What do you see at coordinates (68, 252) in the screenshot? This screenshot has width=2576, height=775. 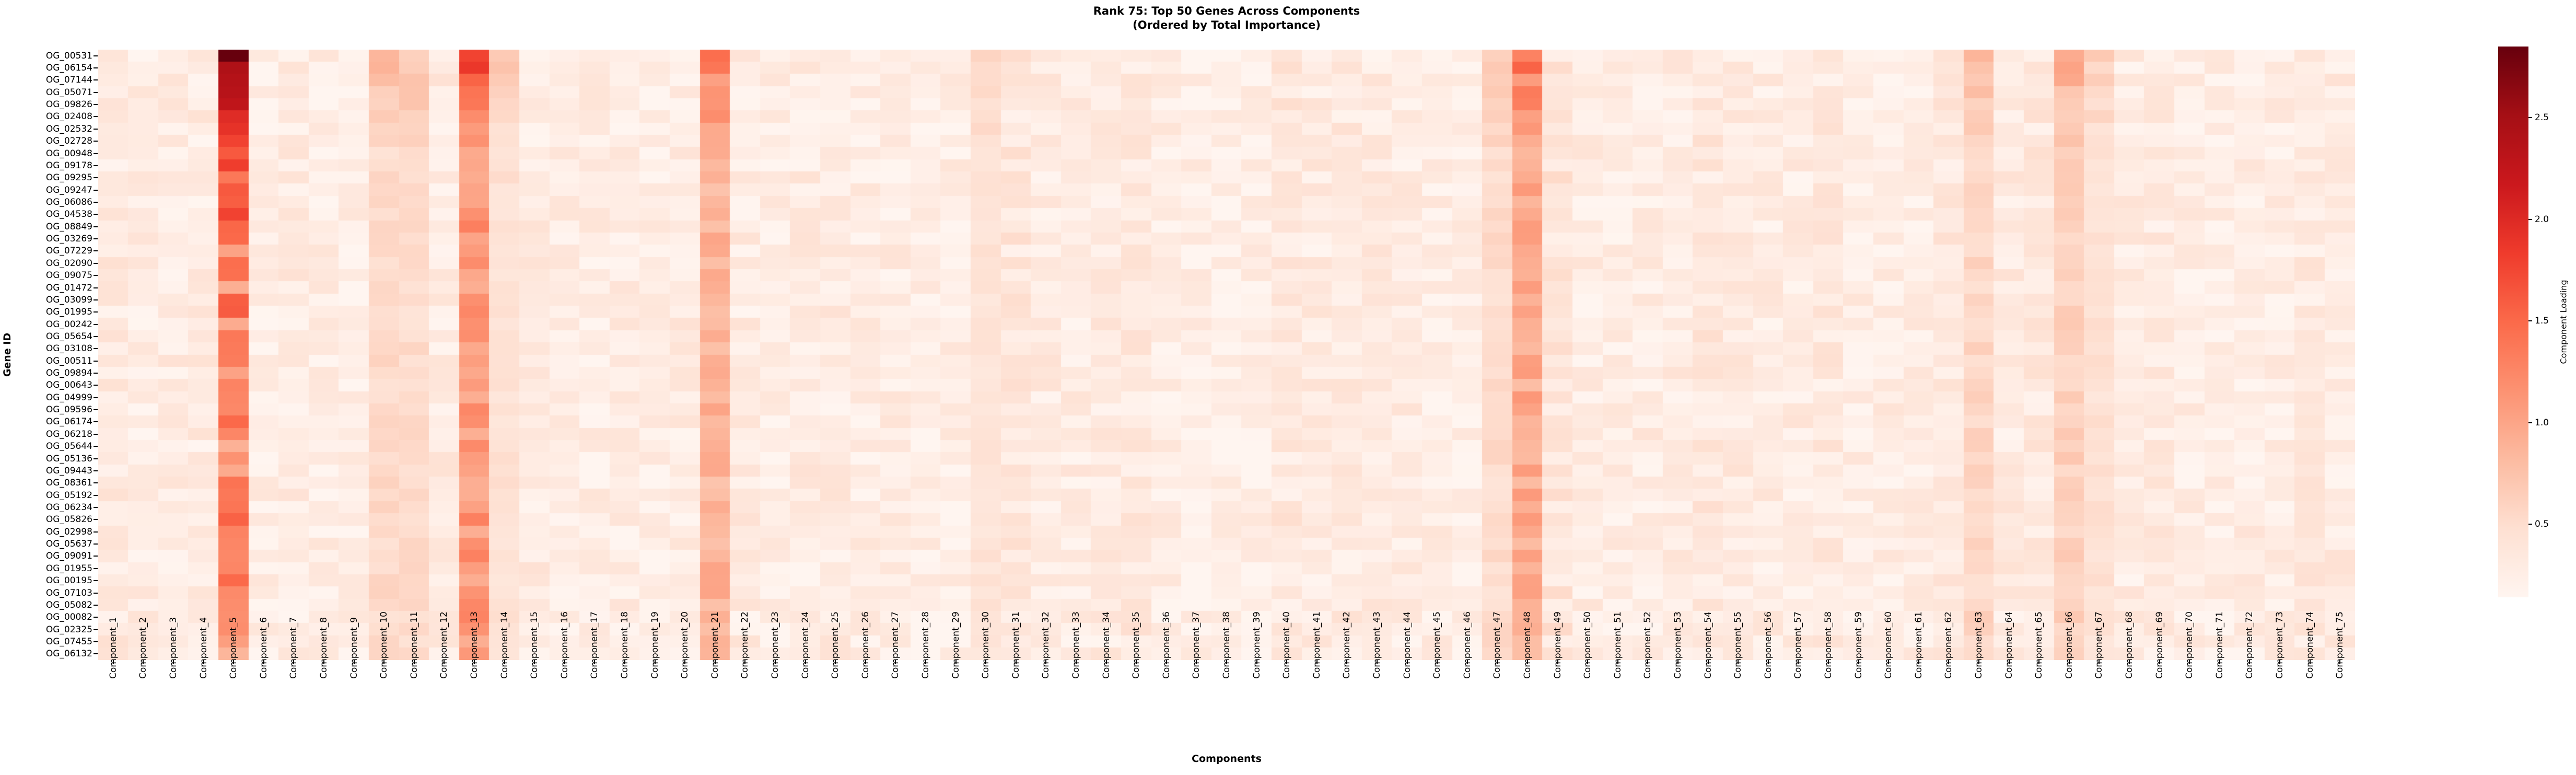 I see `y-tick-label: OG_07229` at bounding box center [68, 252].